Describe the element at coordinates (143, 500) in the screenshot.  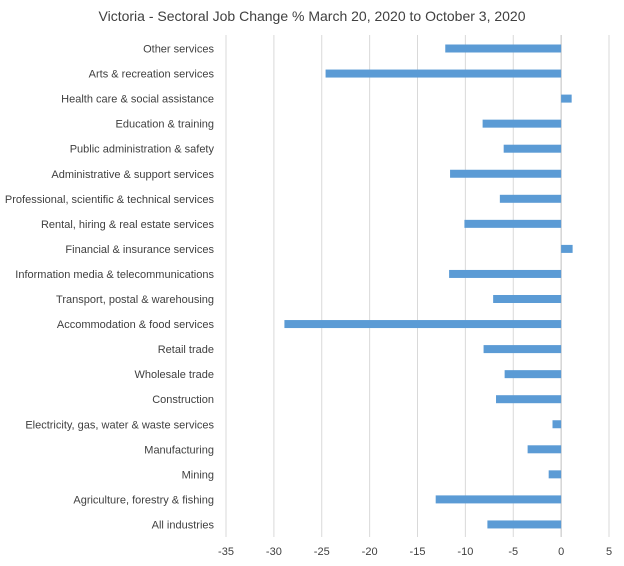
I see `category-label: Agriculture, forestry & fishing` at that location.